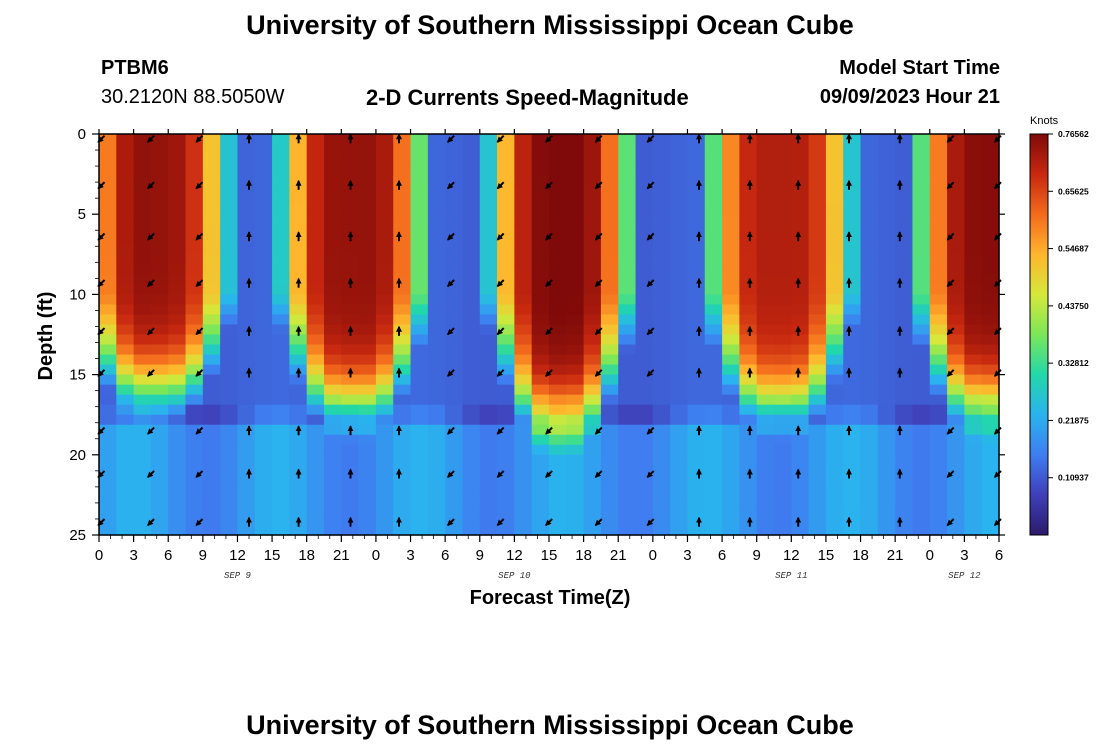 This screenshot has height=750, width=1100. Describe the element at coordinates (549, 555) in the screenshot. I see `x-tick-label: 15` at that location.